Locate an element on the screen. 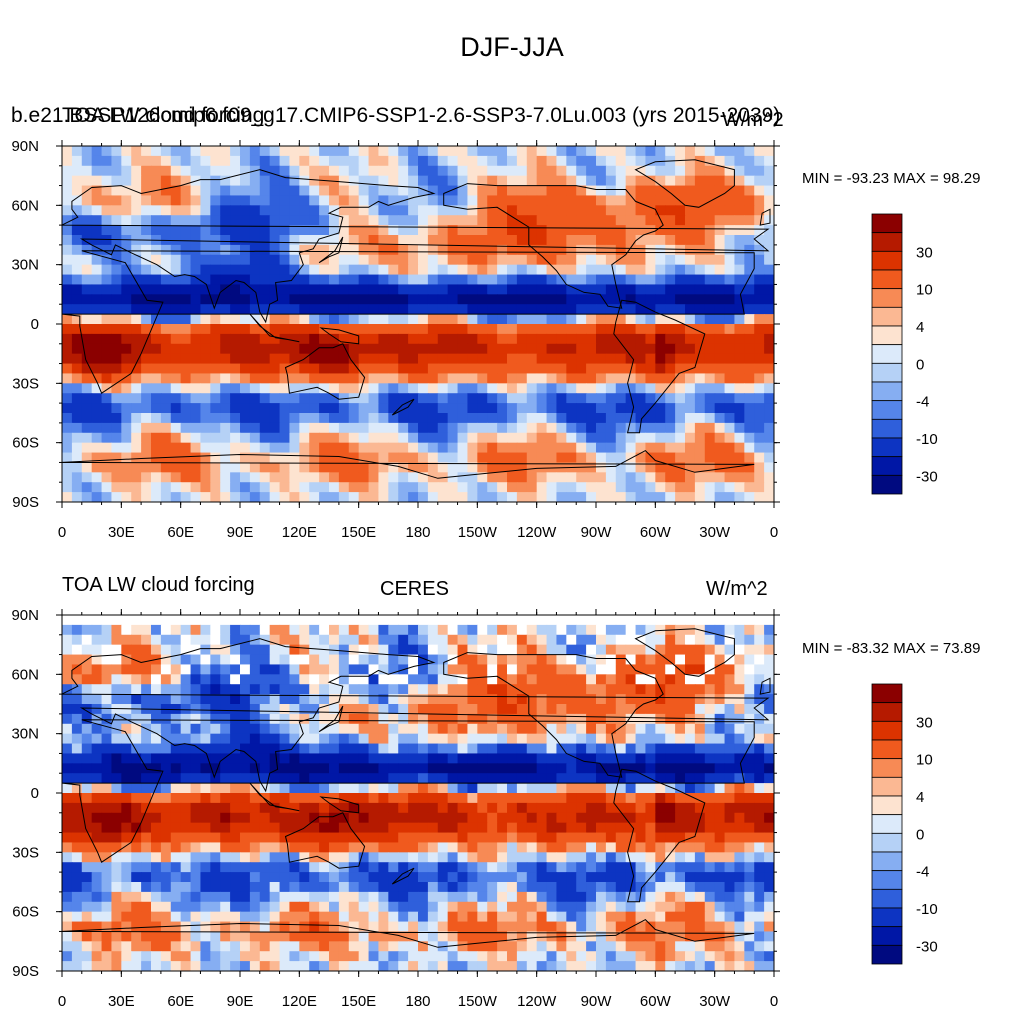 Image resolution: width=1024 pixels, height=1024 pixels. colorbar-swatch is located at coordinates (887, 223).